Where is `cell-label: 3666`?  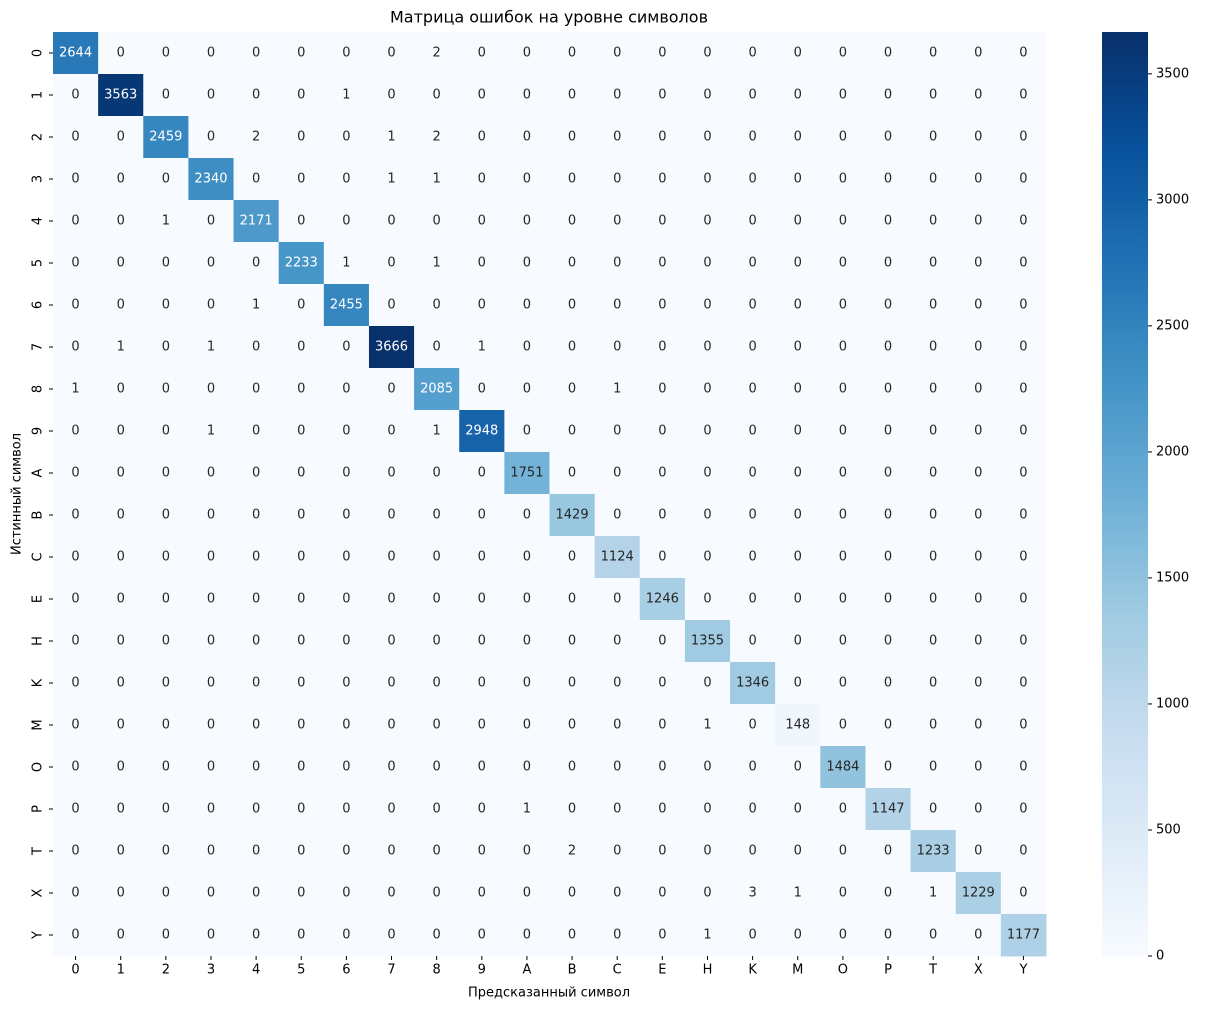 cell-label: 3666 is located at coordinates (391, 347).